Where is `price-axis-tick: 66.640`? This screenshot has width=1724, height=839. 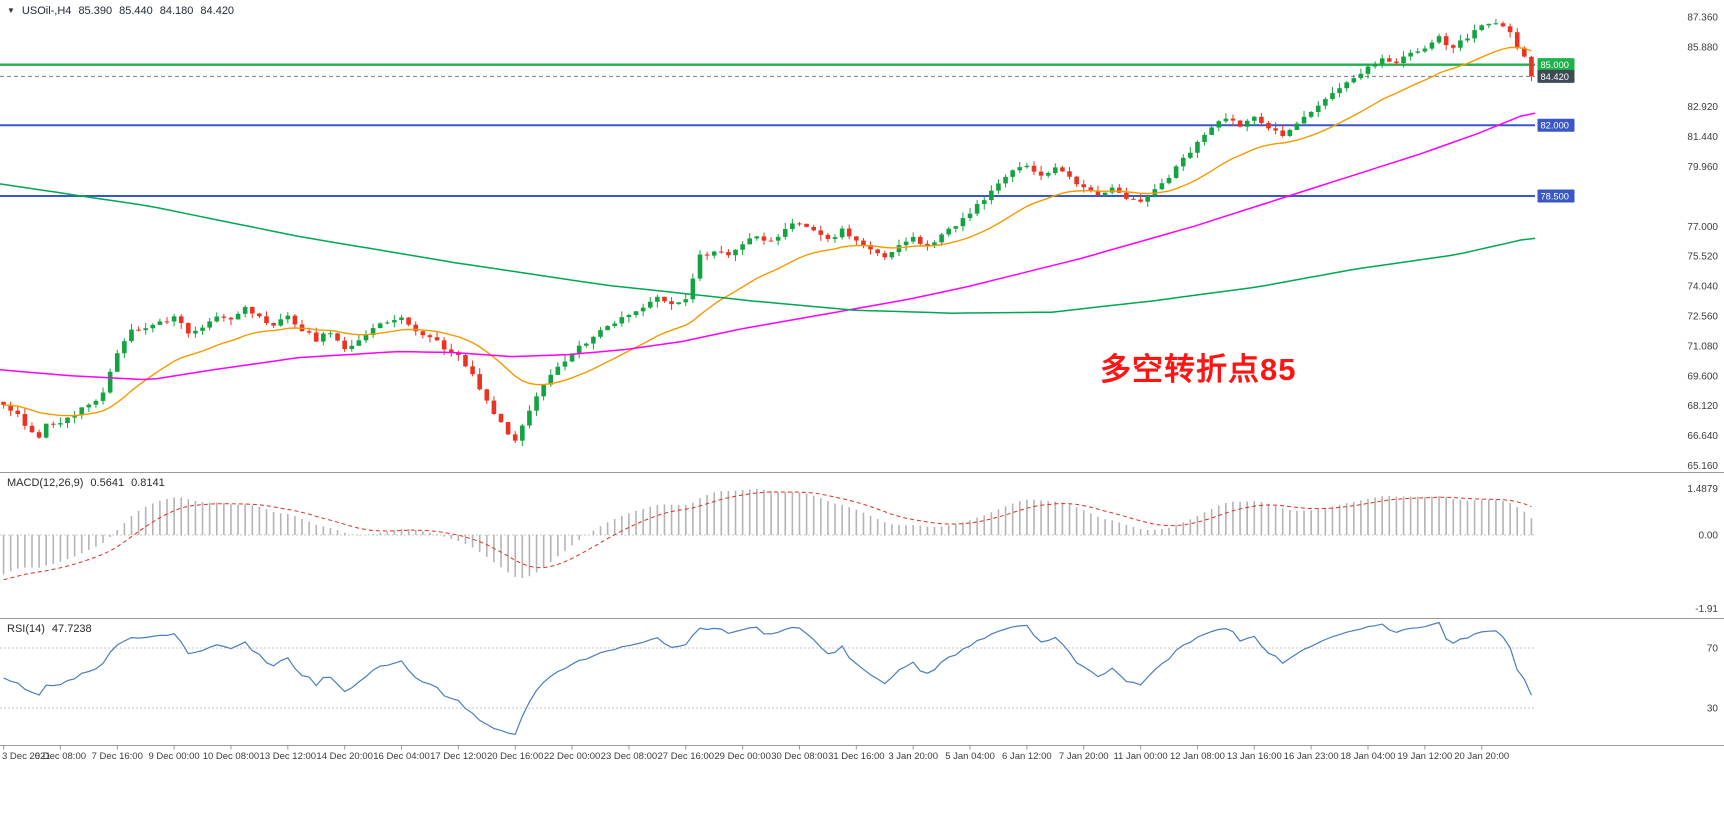
price-axis-tick: 66.640 is located at coordinates (1702, 436).